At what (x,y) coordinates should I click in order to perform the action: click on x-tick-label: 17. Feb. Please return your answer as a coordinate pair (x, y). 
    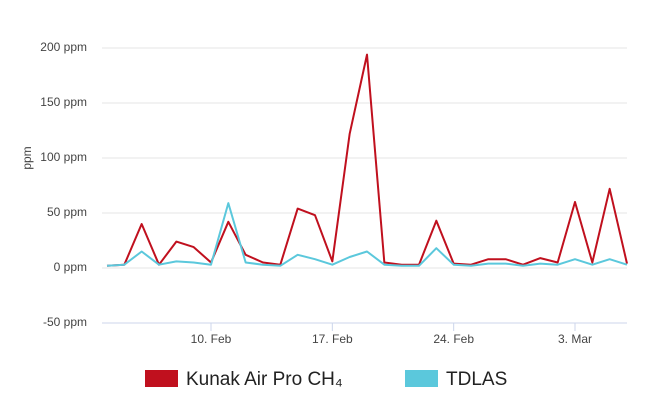
    Looking at the image, I should click on (332, 339).